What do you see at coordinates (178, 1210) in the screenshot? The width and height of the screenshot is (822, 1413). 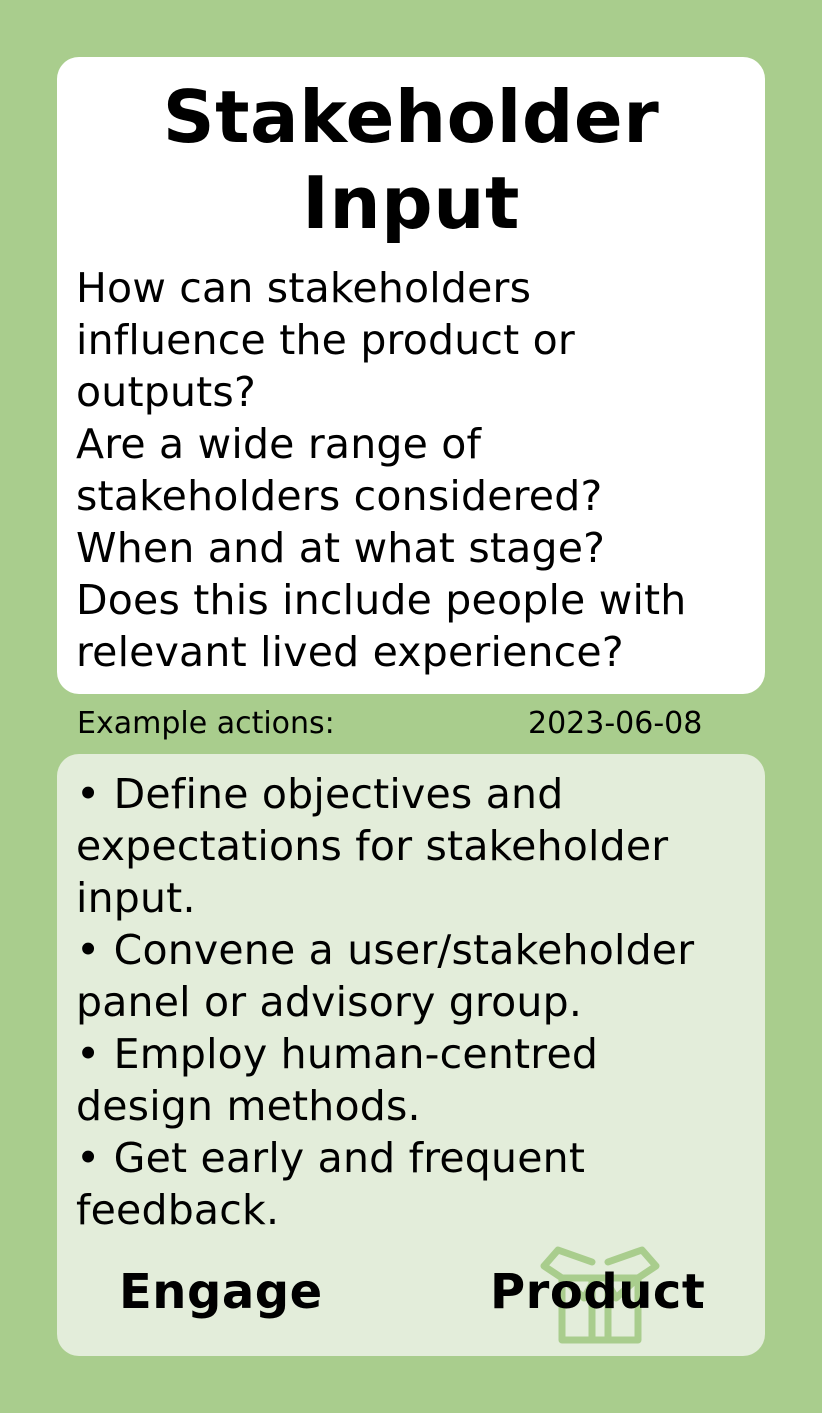 I see `action-line: feedback.` at bounding box center [178, 1210].